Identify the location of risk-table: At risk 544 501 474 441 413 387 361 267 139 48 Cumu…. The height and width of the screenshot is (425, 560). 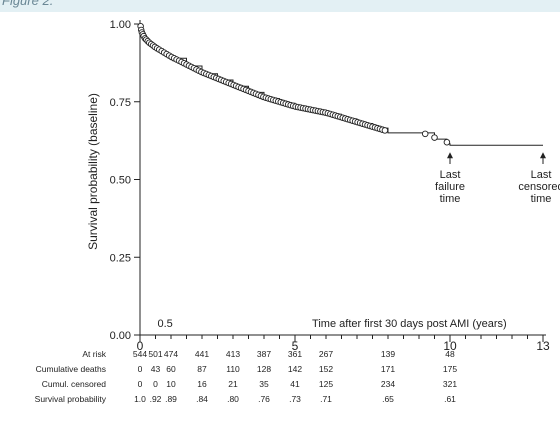
(246, 376).